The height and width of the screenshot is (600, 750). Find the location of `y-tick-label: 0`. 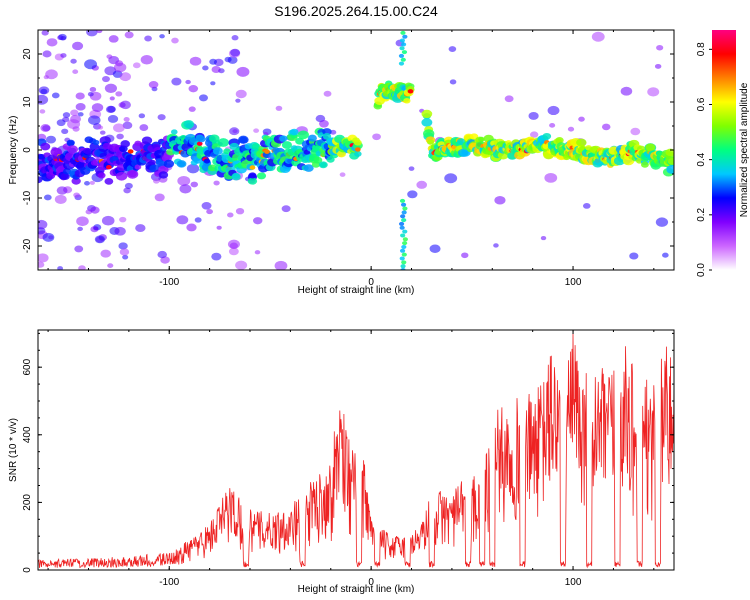

y-tick-label: 0 is located at coordinates (27, 150).